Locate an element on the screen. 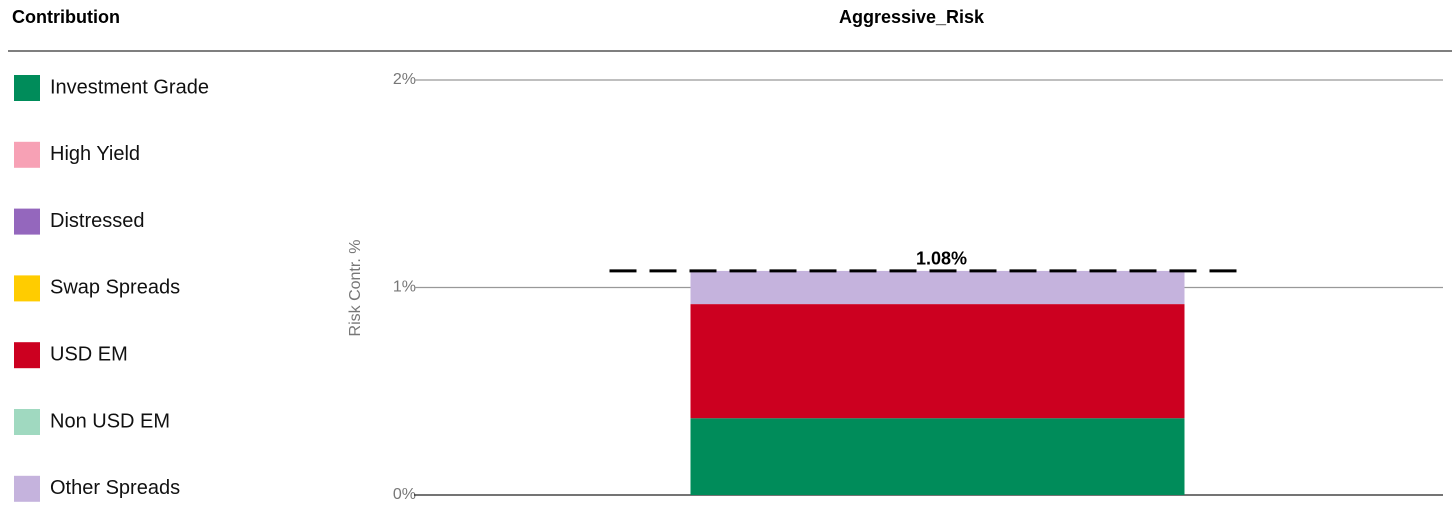 The image size is (1452, 508). y-tick-label: 2% is located at coordinates (404, 79).